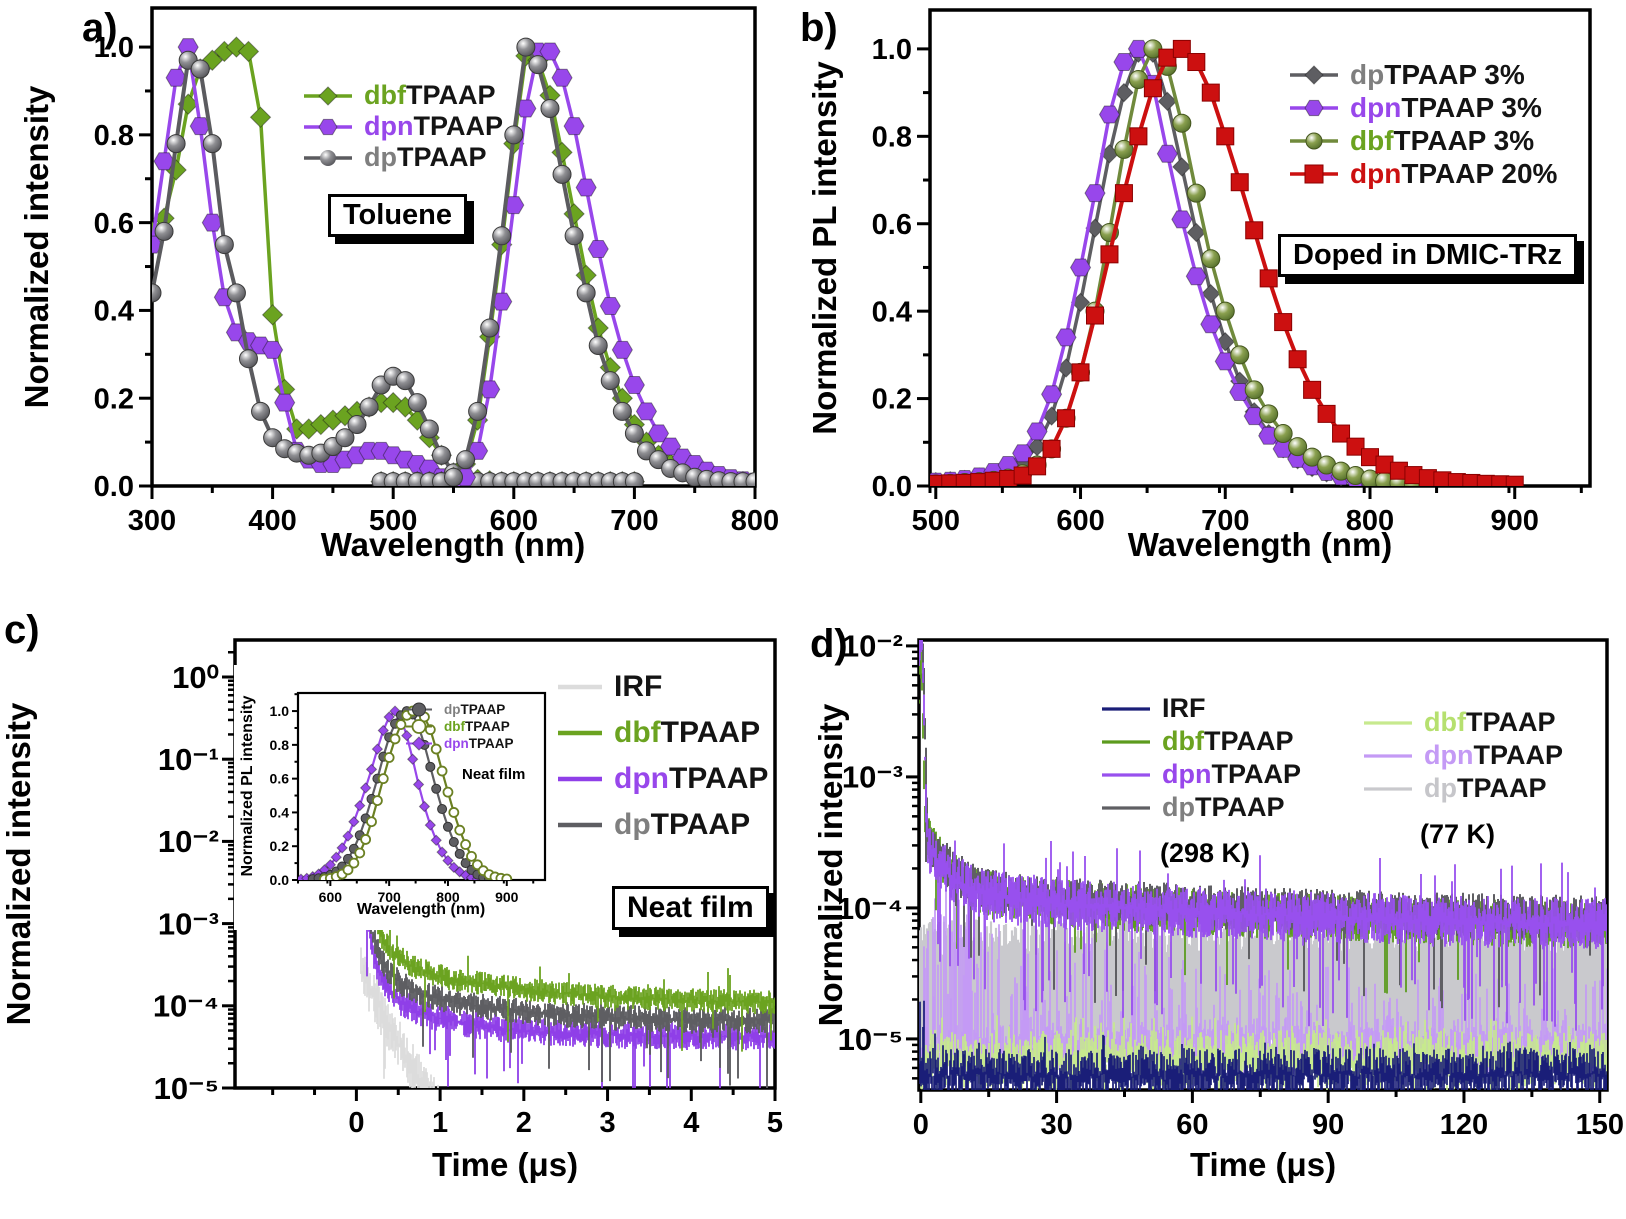  What do you see at coordinates (272, 521) in the screenshot?
I see `svg-text: 400` at bounding box center [272, 521].